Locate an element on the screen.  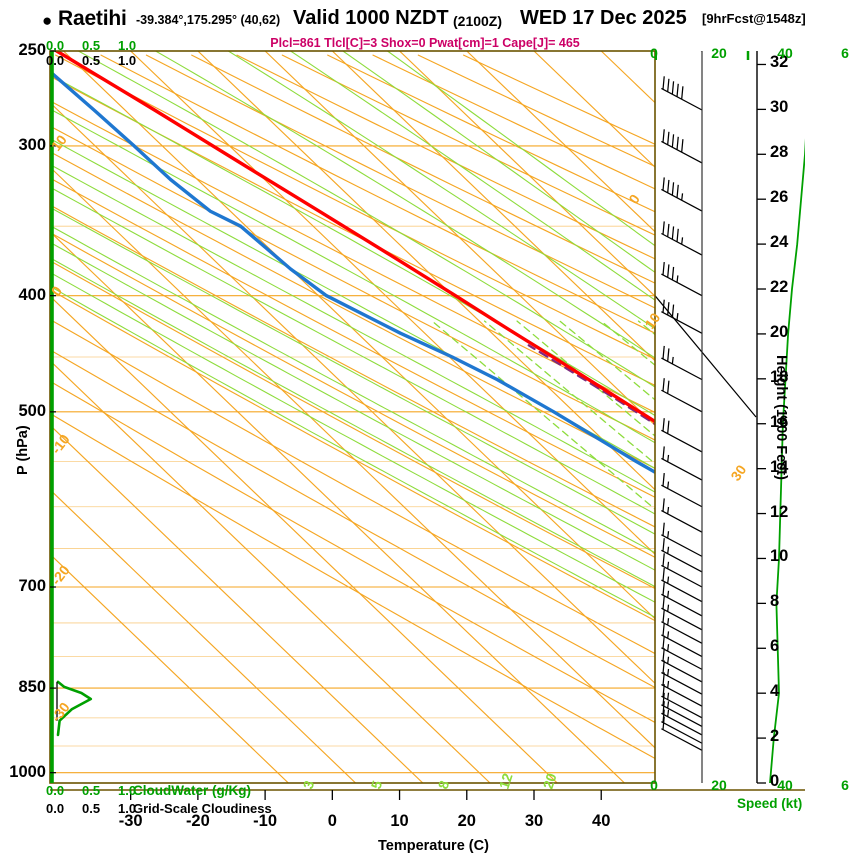
pressure-axis-title: P (hPa) is located at coordinates (23, 450).